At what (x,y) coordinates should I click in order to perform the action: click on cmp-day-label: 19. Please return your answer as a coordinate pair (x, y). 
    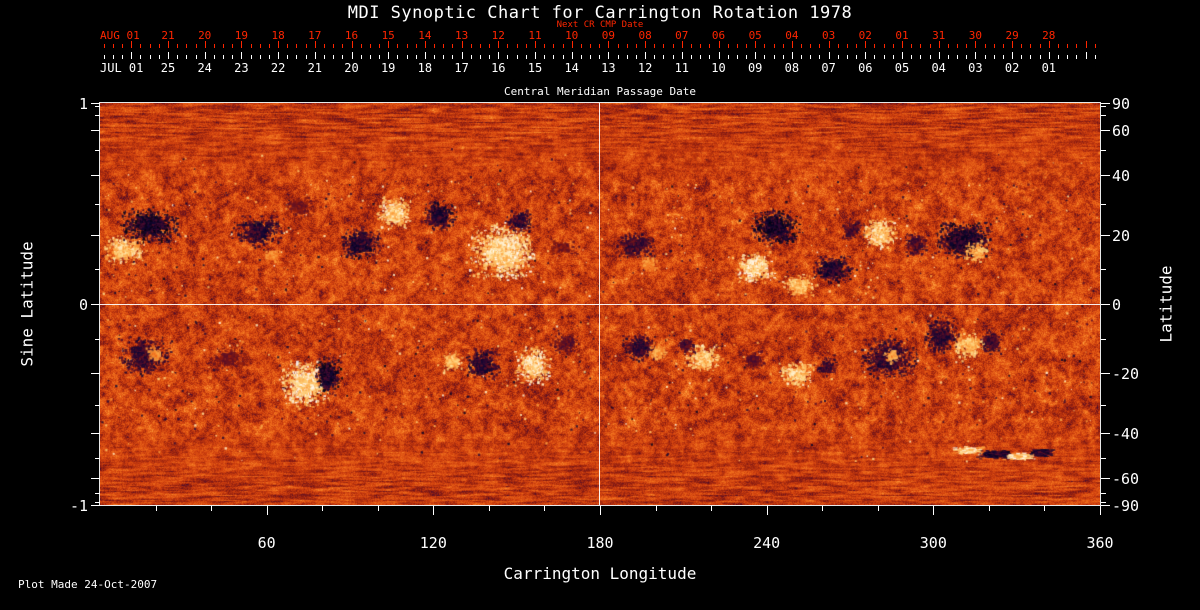
    Looking at the image, I should click on (388, 68).